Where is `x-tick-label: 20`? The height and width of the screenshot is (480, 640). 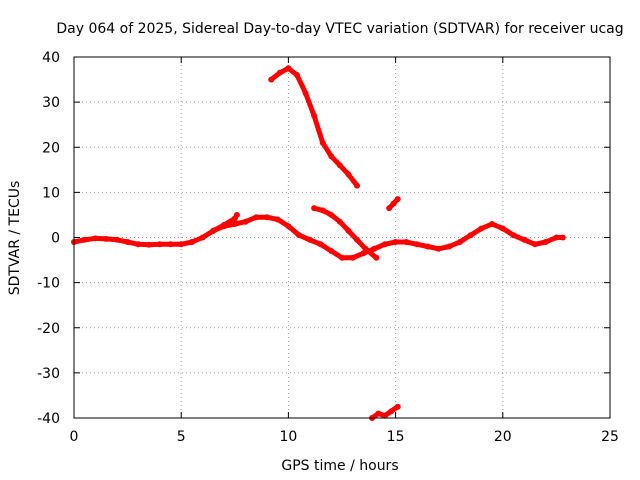 x-tick-label: 20 is located at coordinates (503, 437).